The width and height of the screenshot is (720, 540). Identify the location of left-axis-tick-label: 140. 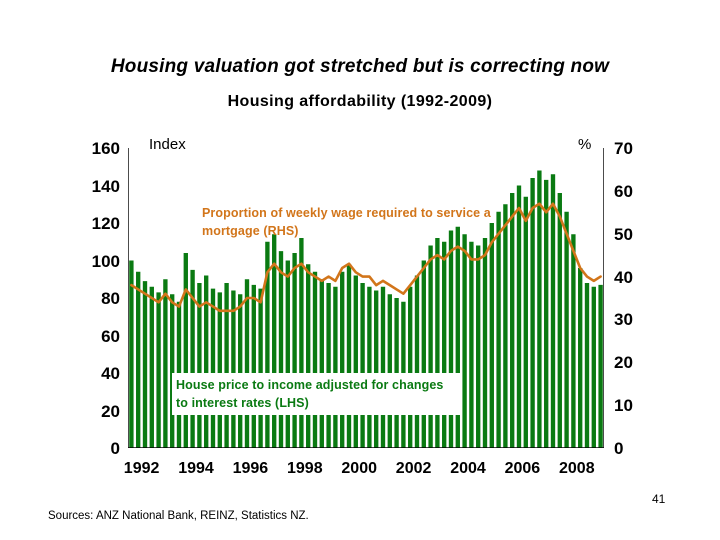
(105, 186).